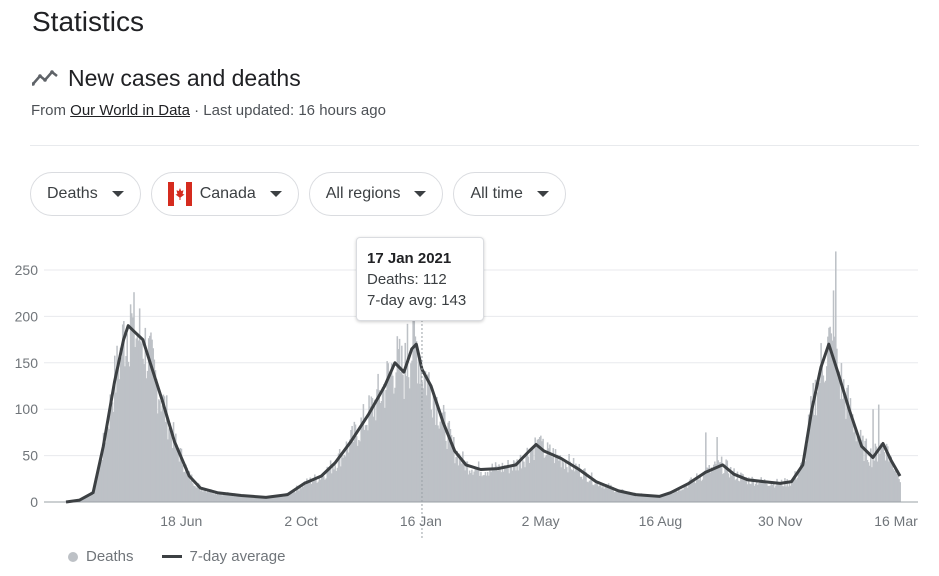  I want to click on metric-dropdown: Deaths, so click(85, 194).